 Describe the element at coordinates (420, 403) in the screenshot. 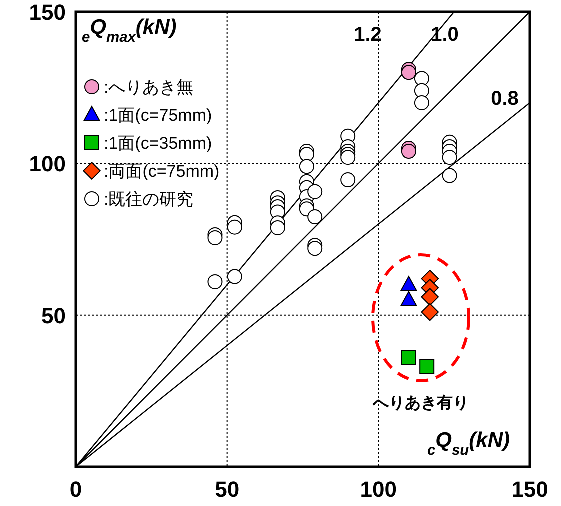

I see `annotation: へりあき有り` at that location.